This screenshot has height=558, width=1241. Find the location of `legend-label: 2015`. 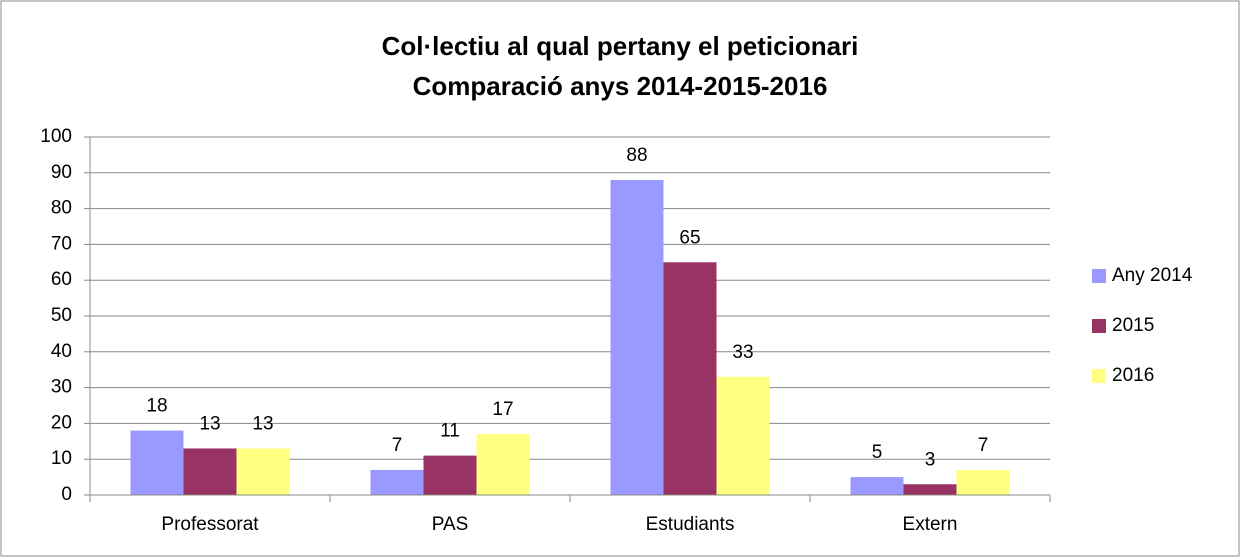

legend-label: 2015 is located at coordinates (1133, 325).